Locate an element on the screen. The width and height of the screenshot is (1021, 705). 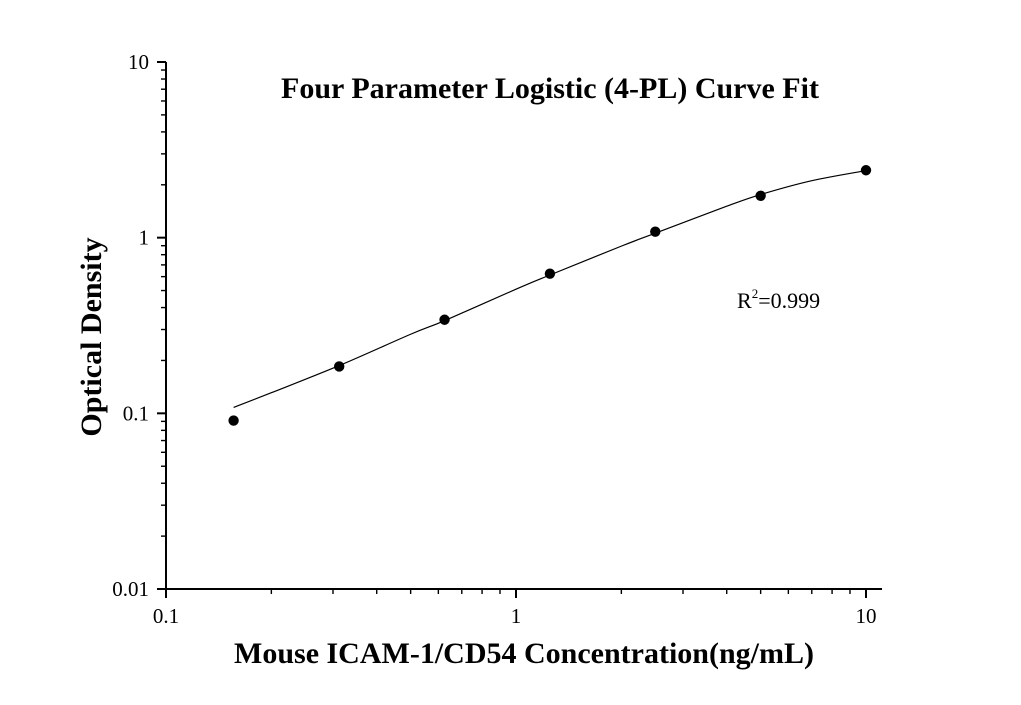
y-tick-label: 10 is located at coordinates (138, 62).